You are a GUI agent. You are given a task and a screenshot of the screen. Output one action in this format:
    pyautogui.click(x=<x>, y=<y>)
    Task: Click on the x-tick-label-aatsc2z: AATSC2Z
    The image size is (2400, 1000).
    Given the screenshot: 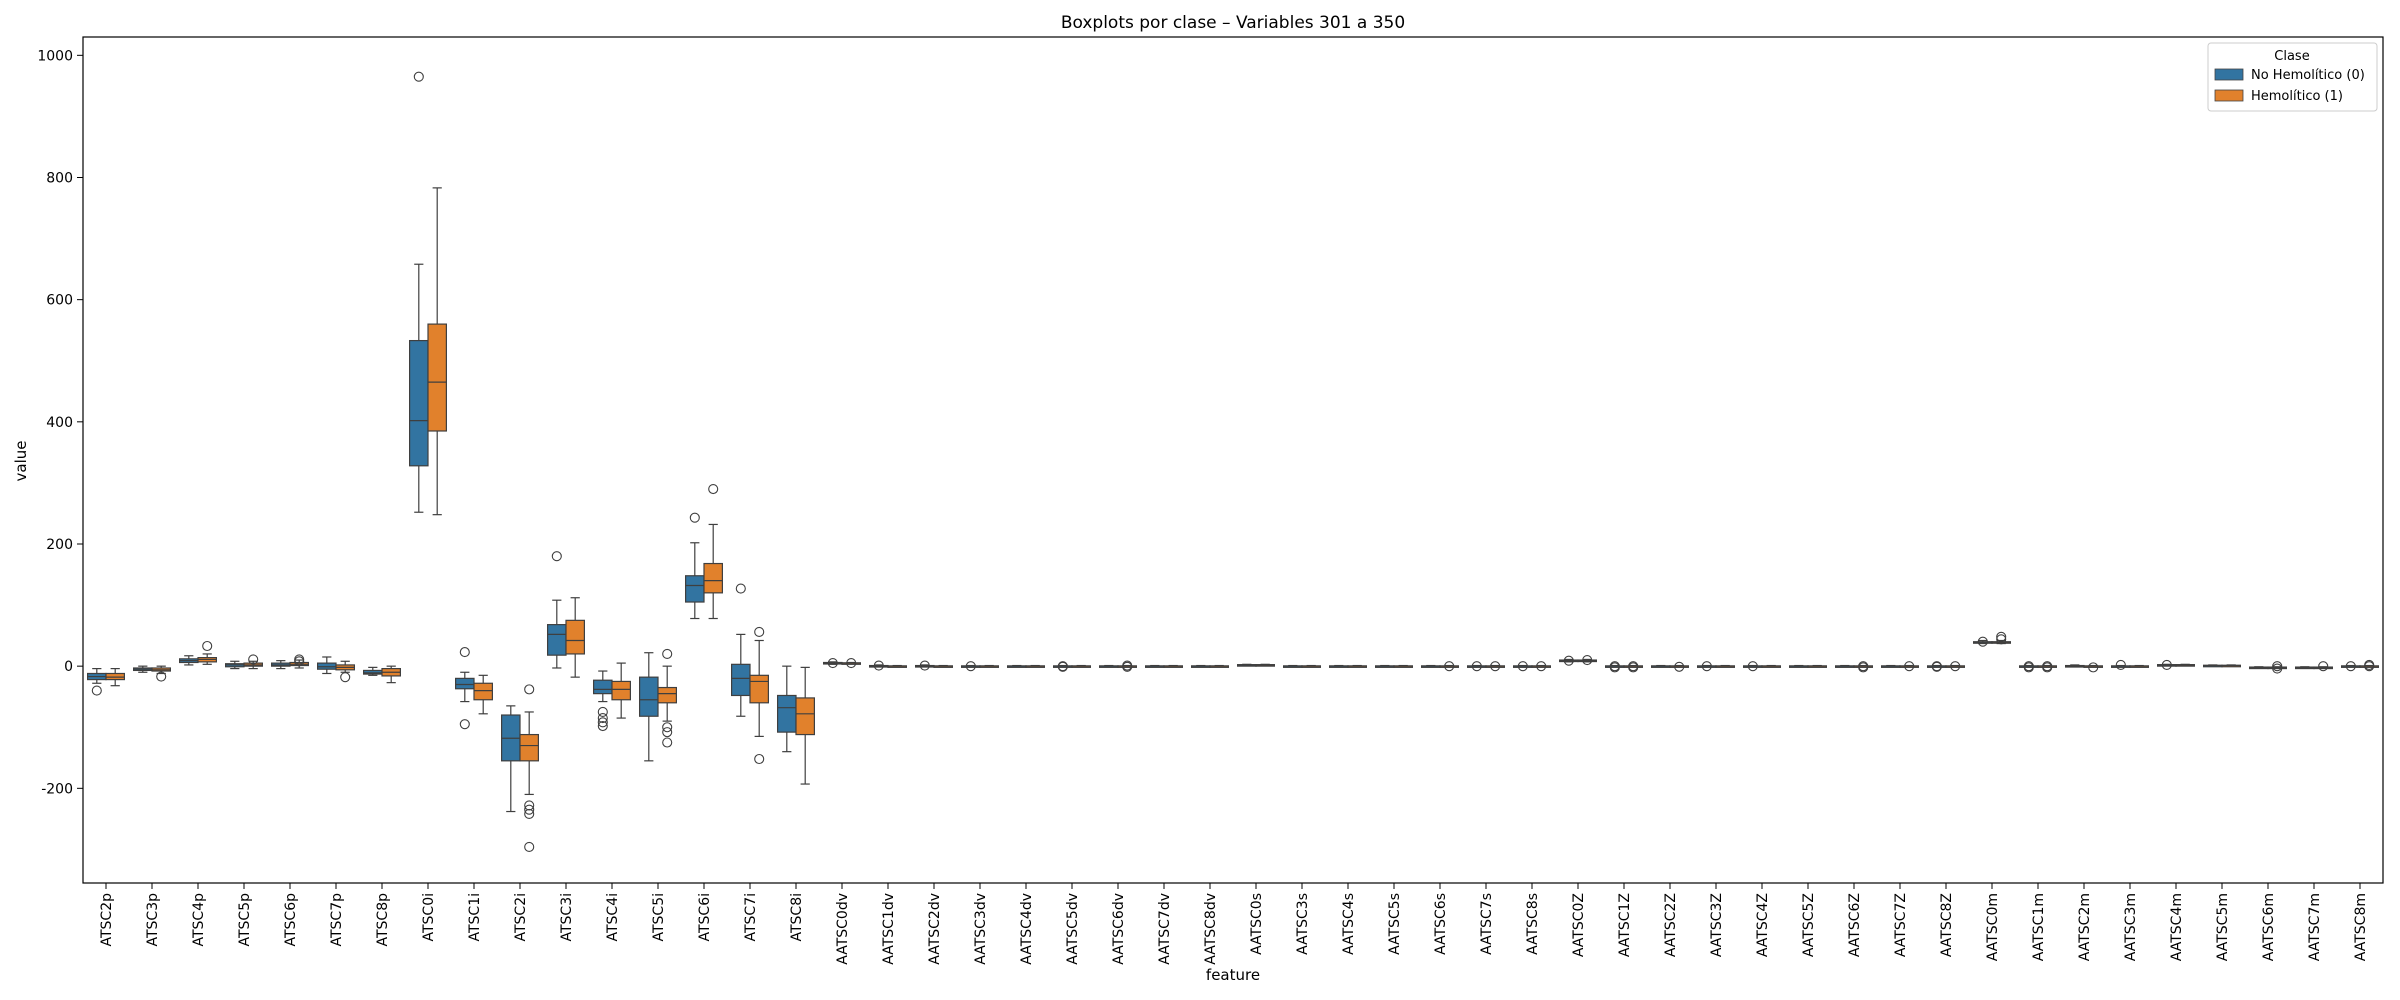 What is the action you would take?
    pyautogui.click(x=1671, y=925)
    